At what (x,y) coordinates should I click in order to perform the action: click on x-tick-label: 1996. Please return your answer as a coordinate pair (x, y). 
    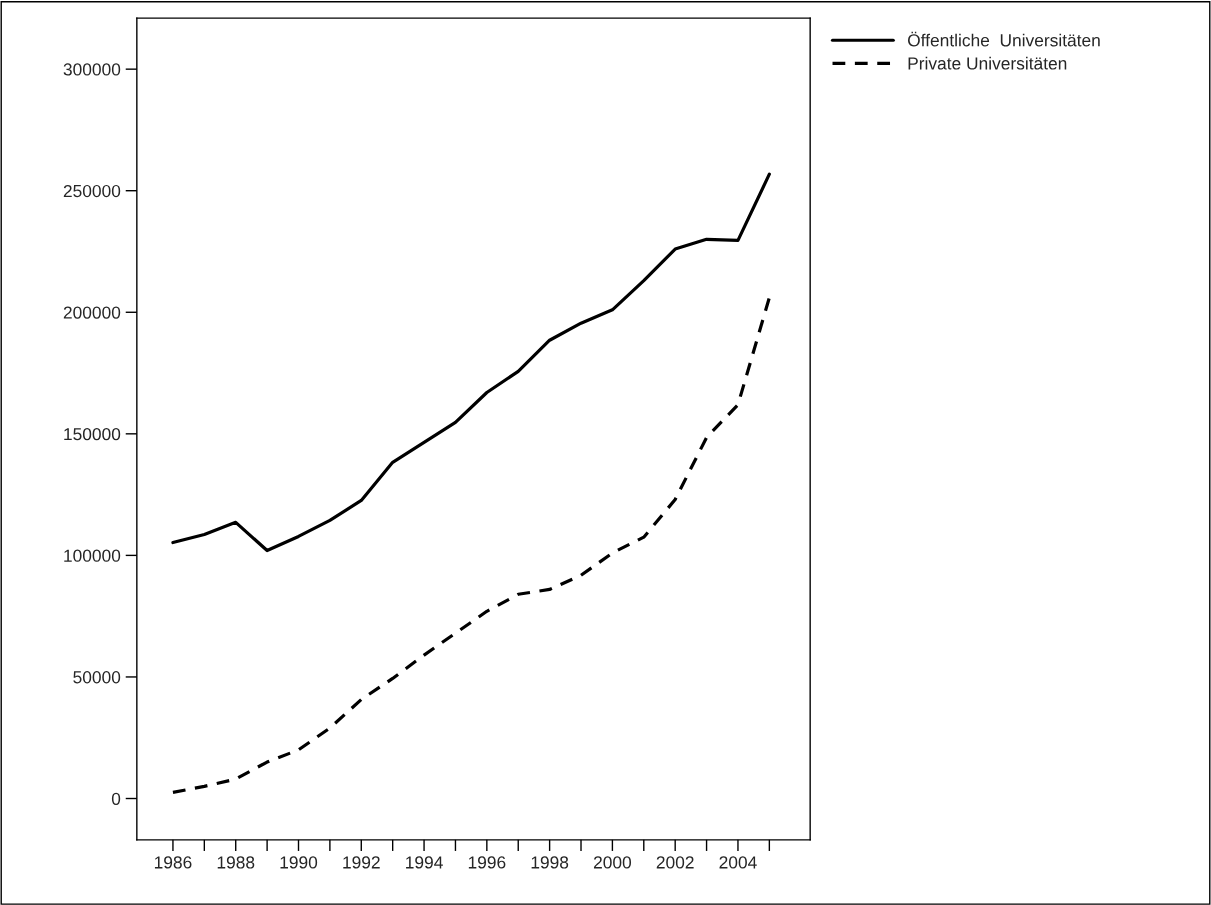
    Looking at the image, I should click on (487, 862).